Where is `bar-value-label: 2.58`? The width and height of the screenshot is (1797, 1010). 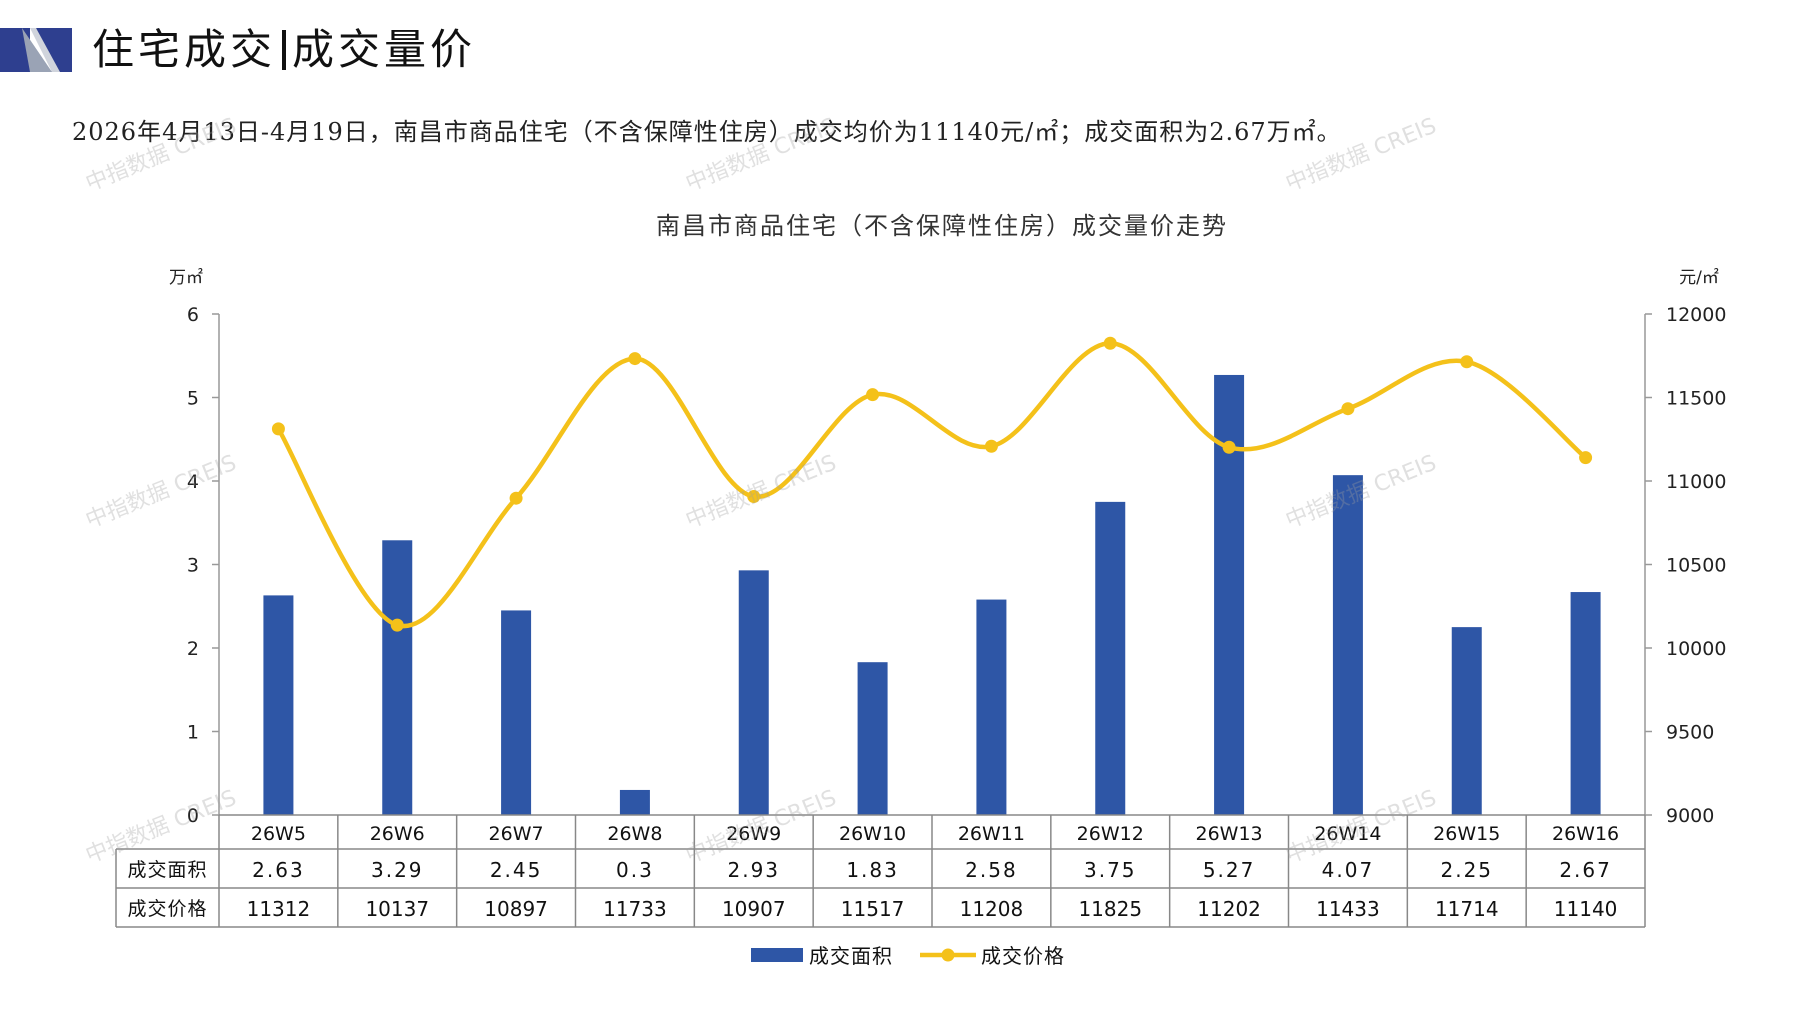 bar-value-label: 2.58 is located at coordinates (991, 870).